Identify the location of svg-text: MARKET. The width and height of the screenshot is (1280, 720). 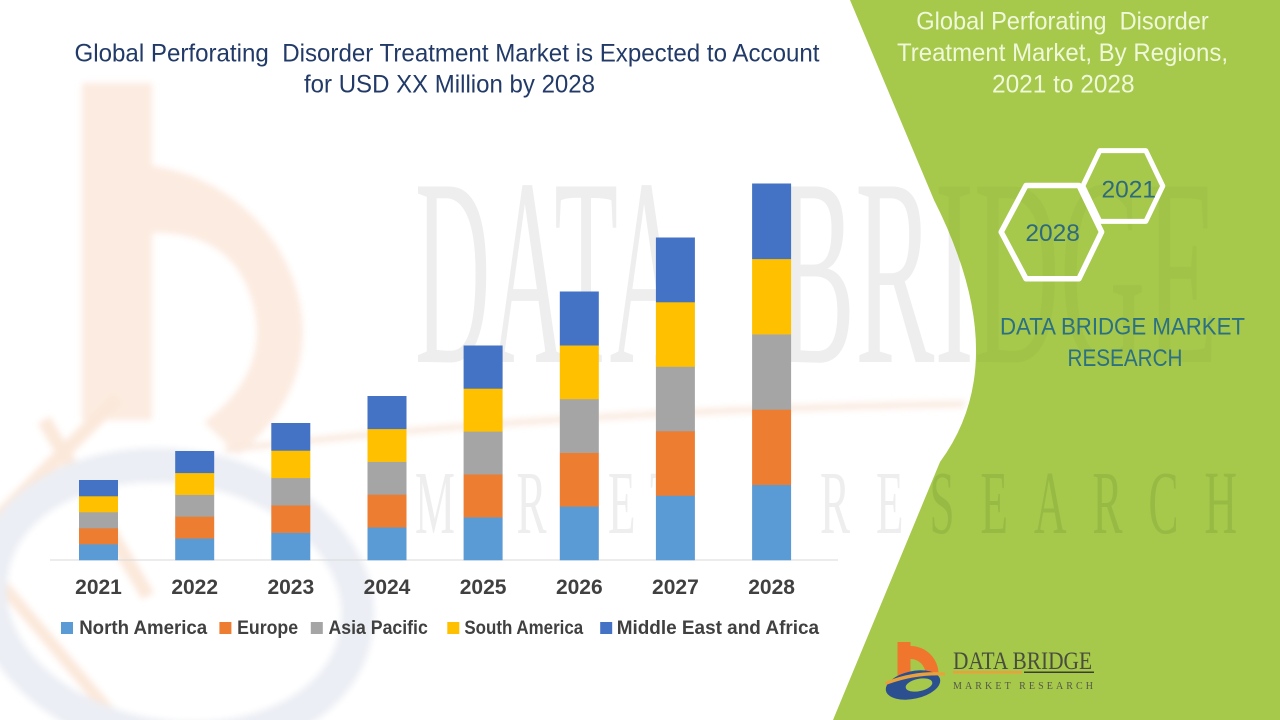
(553, 504).